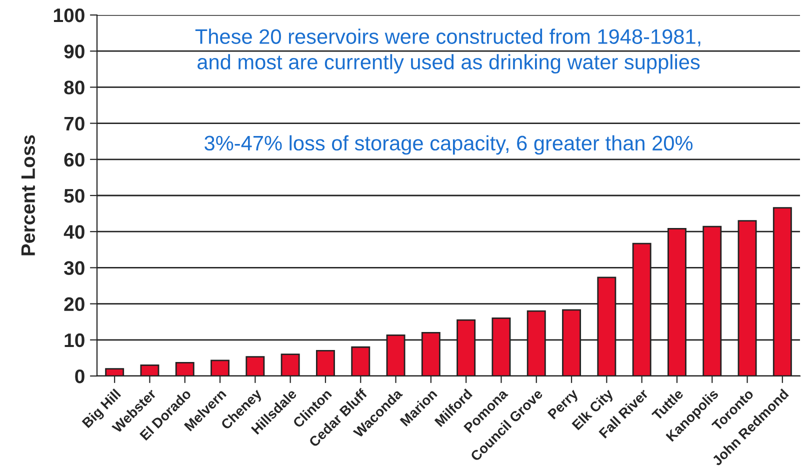 Image resolution: width=806 pixels, height=476 pixels. I want to click on y-tick-label: 0, so click(79, 376).